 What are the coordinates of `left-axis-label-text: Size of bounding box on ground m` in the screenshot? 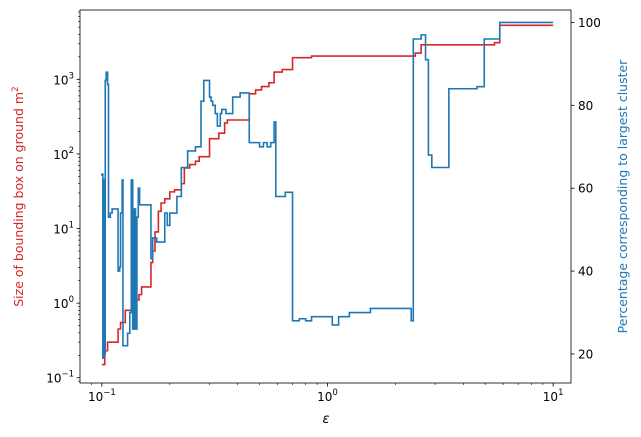 It's located at (18, 199).